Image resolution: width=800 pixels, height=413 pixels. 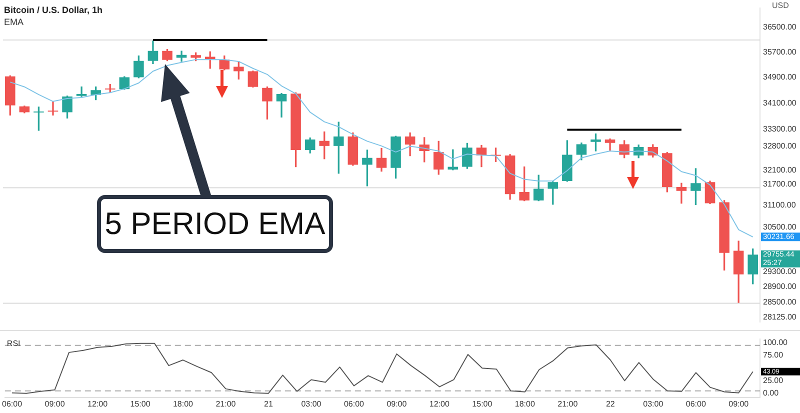 I want to click on y-tick-label: 34900.00, so click(x=780, y=77).